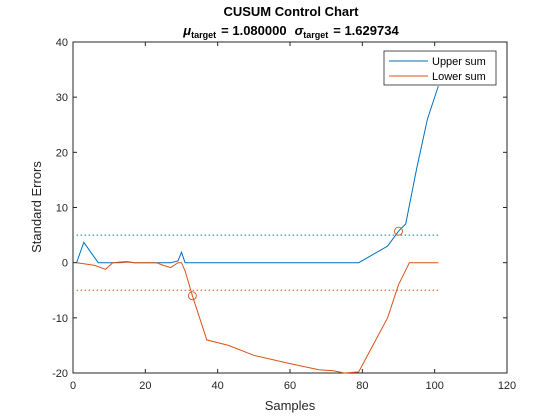 The width and height of the screenshot is (560, 420). Describe the element at coordinates (203, 35) in the screenshot. I see `mu-subscript: target` at that location.